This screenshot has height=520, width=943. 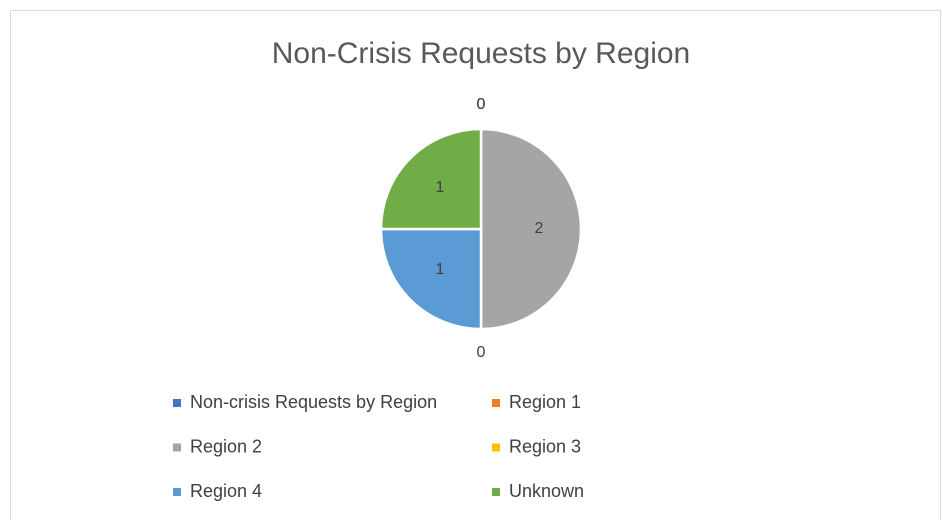 I want to click on legend-label: Region 2, so click(x=226, y=446).